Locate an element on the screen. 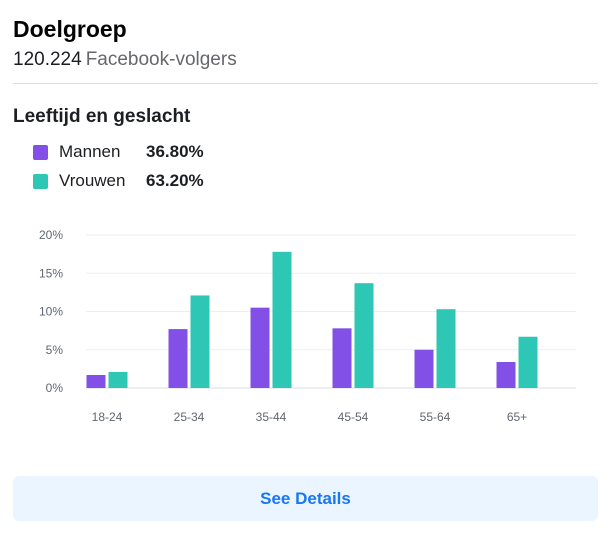 The image size is (614, 549). y-tick-label: 15% is located at coordinates (51, 273).